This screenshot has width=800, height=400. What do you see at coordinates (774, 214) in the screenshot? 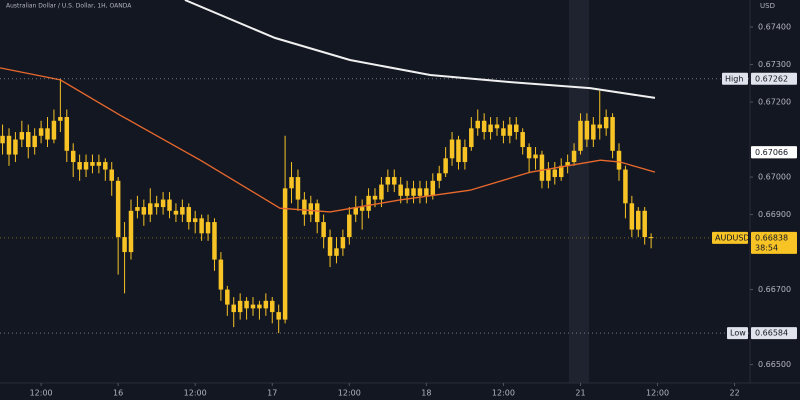
I see `y-tick-label: 0.66900` at bounding box center [774, 214].